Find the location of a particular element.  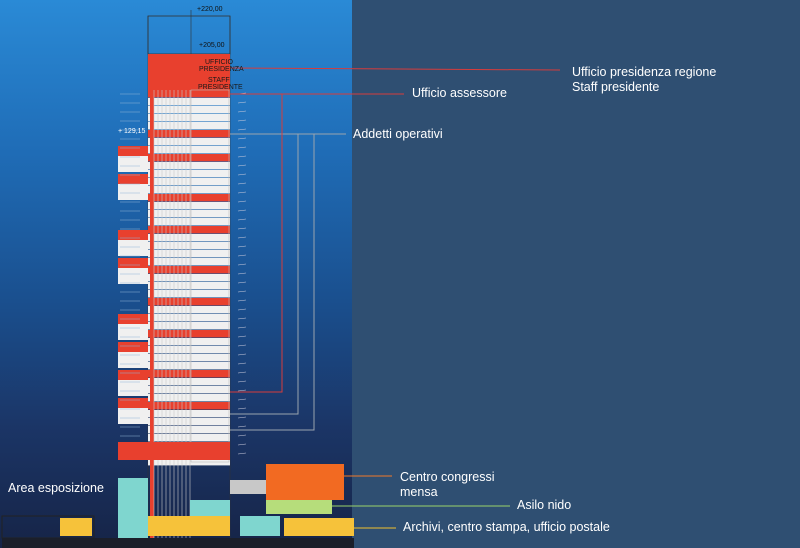

tower-floors is located at coordinates (174, 275).